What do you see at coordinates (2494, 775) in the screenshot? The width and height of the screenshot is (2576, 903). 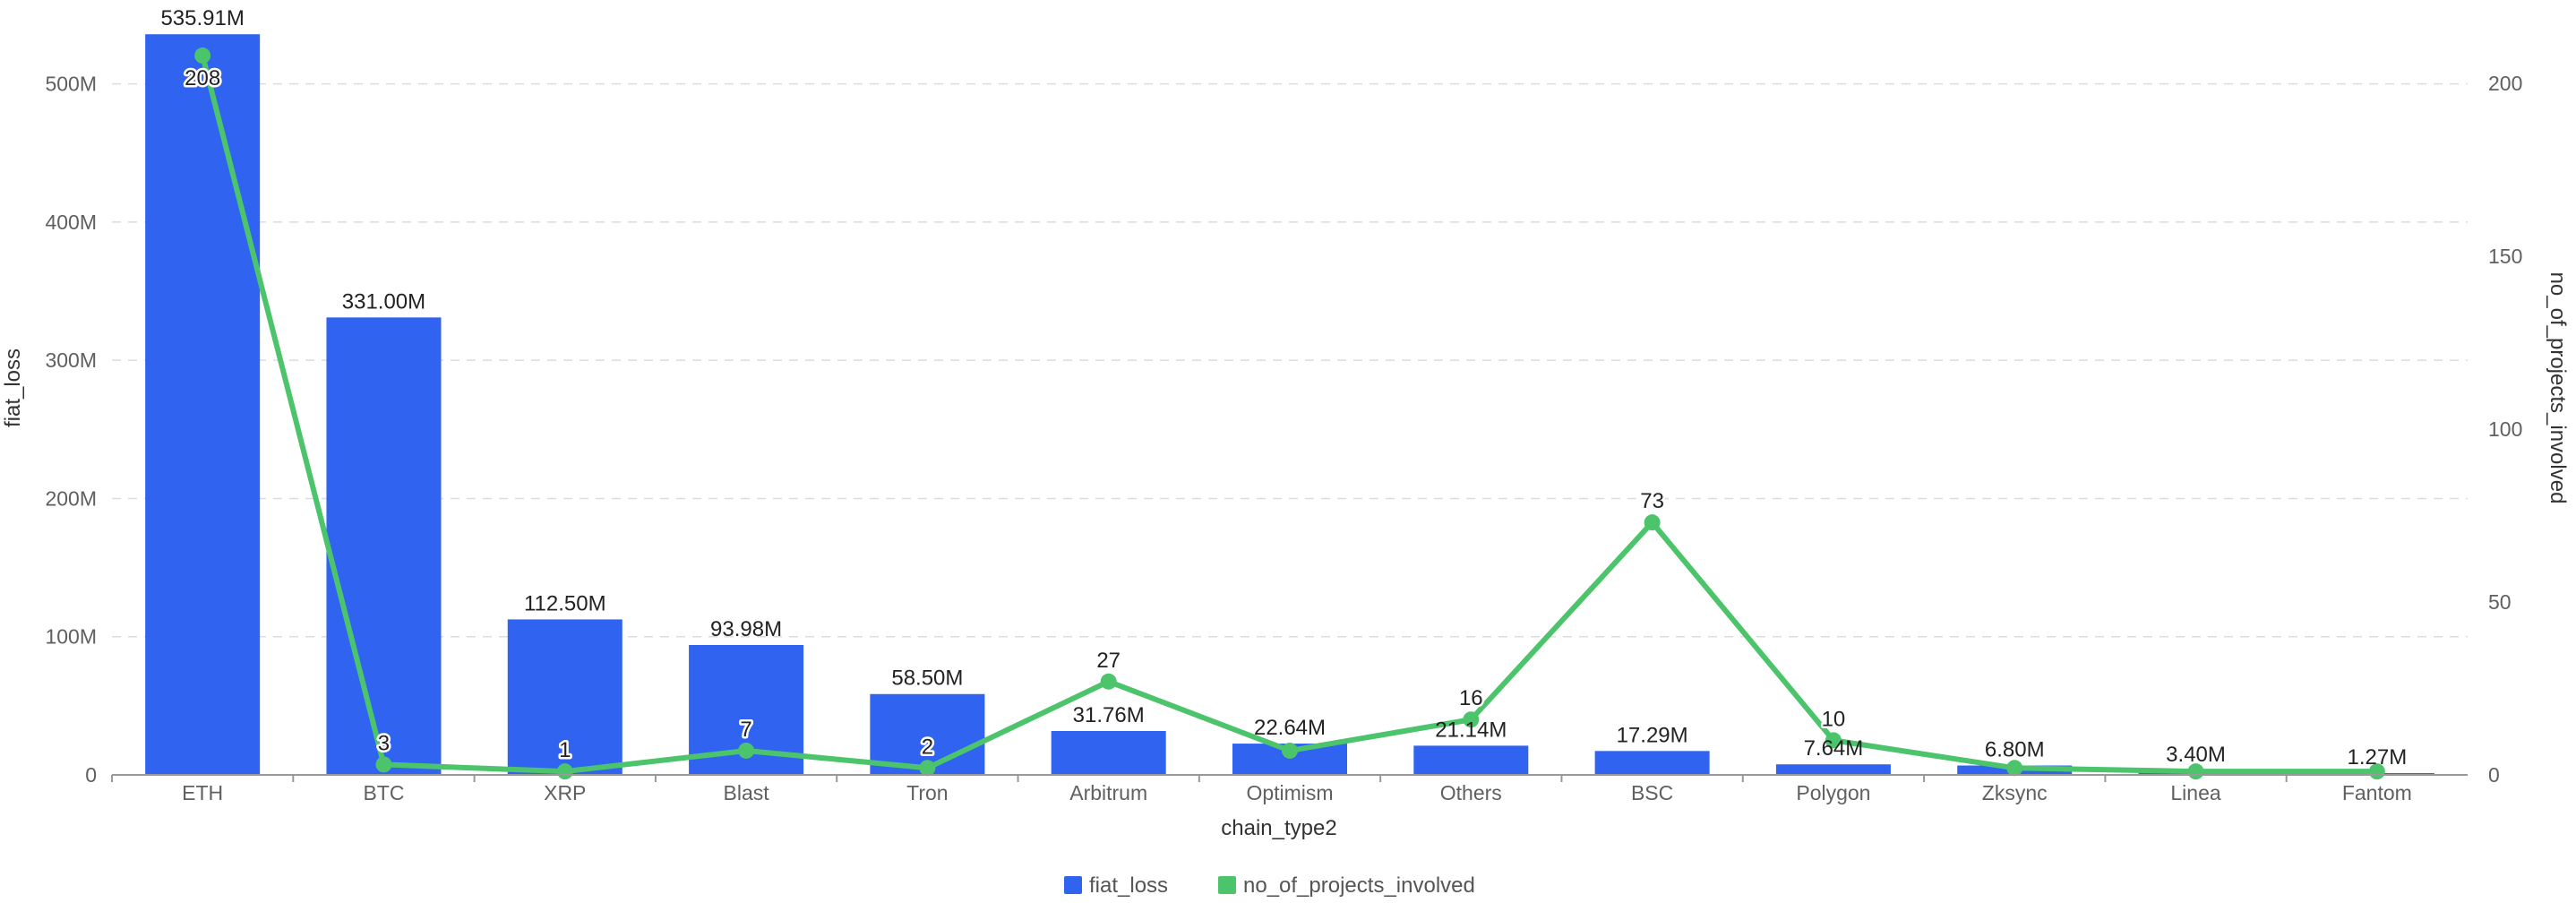 I see `y2-tick-label: 0` at bounding box center [2494, 775].